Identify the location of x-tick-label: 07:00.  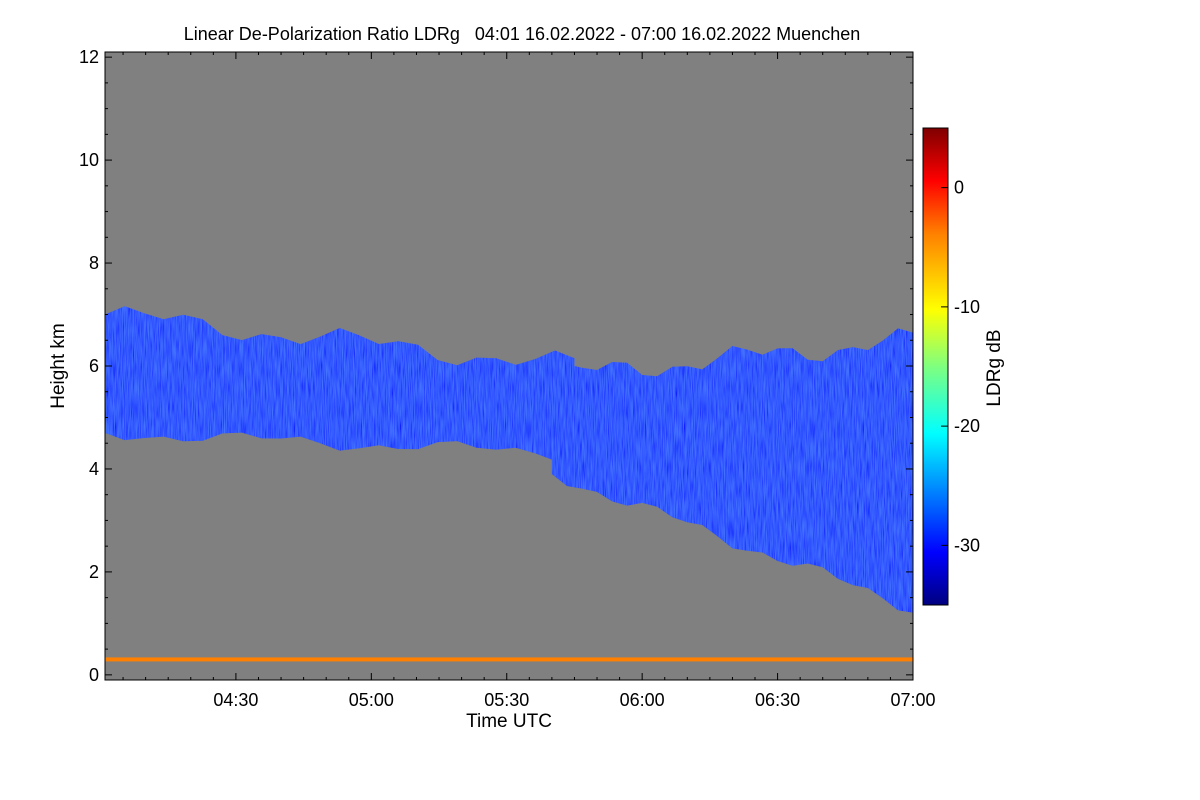
(912, 700).